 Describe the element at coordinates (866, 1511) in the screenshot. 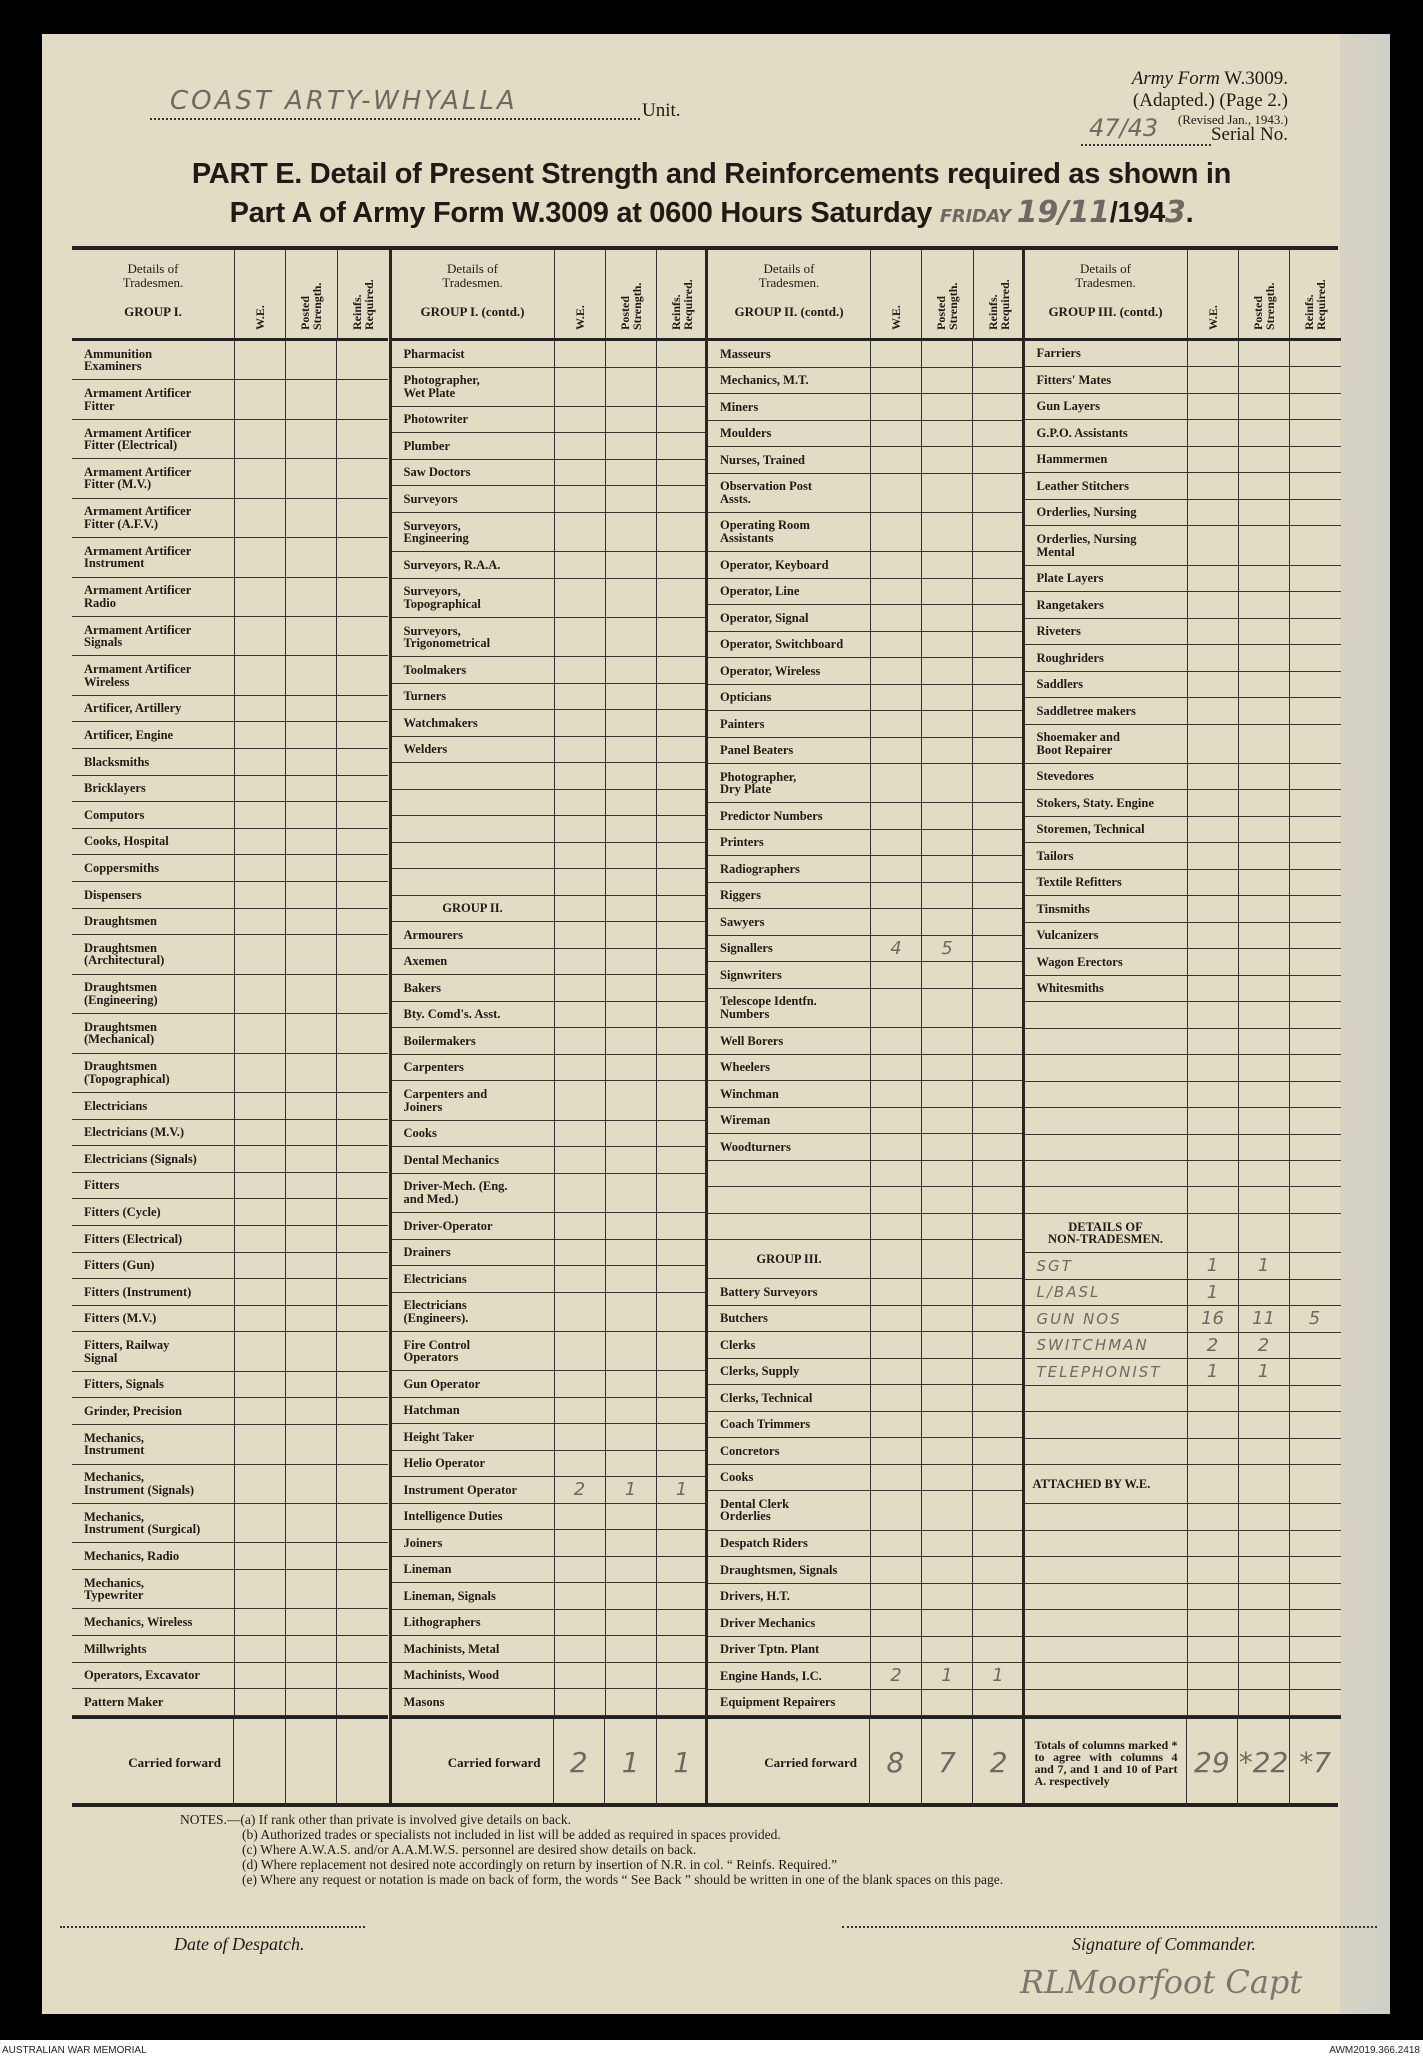

I see `table-row: Dental Clerk Orderlies` at that location.